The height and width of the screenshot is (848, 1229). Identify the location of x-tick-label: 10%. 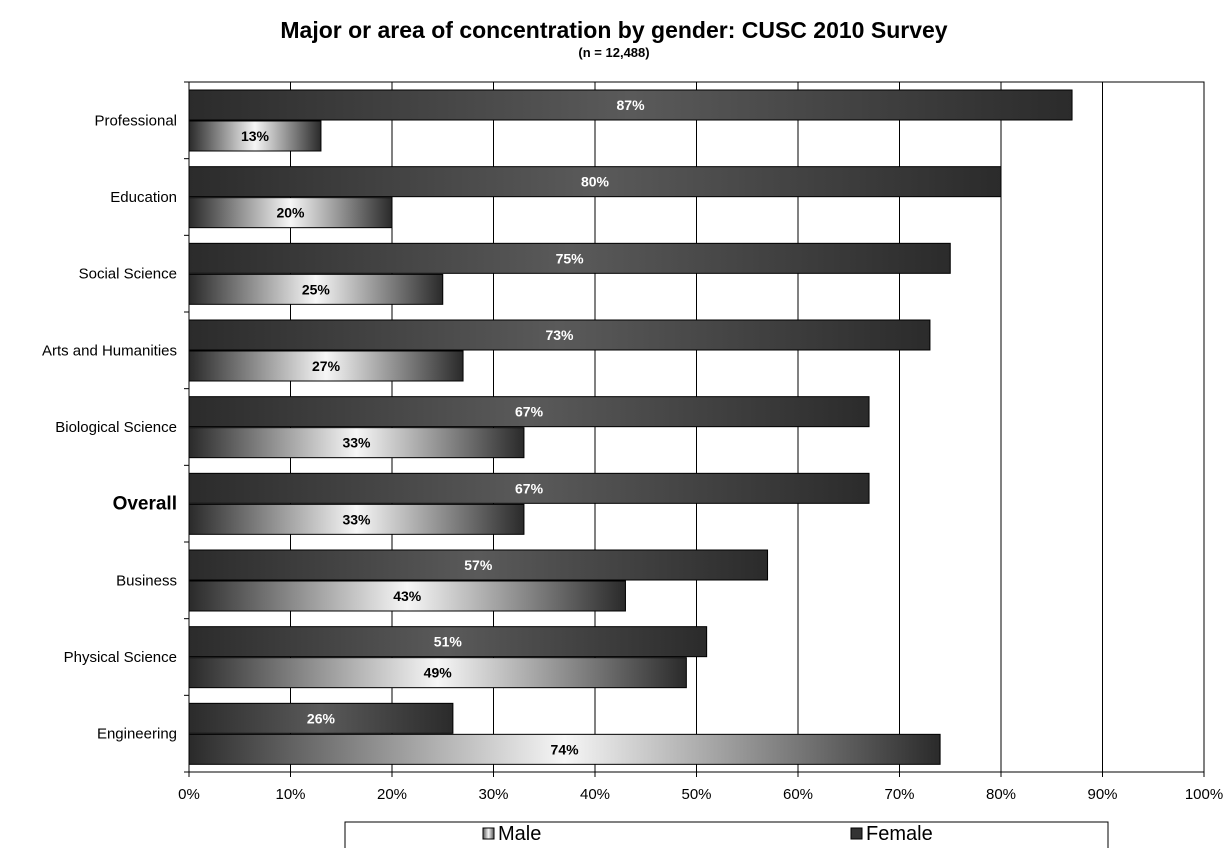
(290, 794).